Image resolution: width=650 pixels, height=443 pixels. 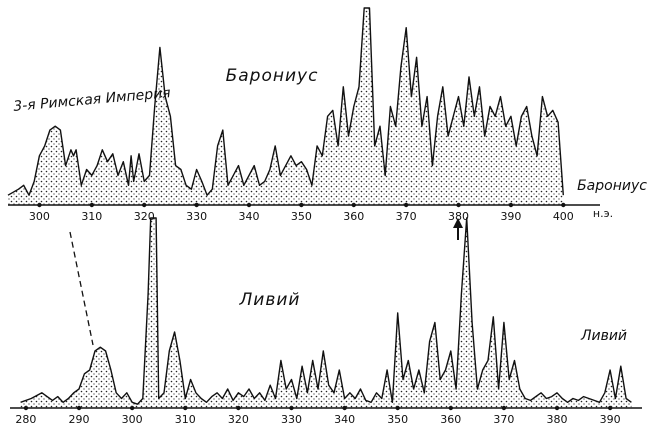 I want to click on end-label: Барониус, so click(x=612, y=186).